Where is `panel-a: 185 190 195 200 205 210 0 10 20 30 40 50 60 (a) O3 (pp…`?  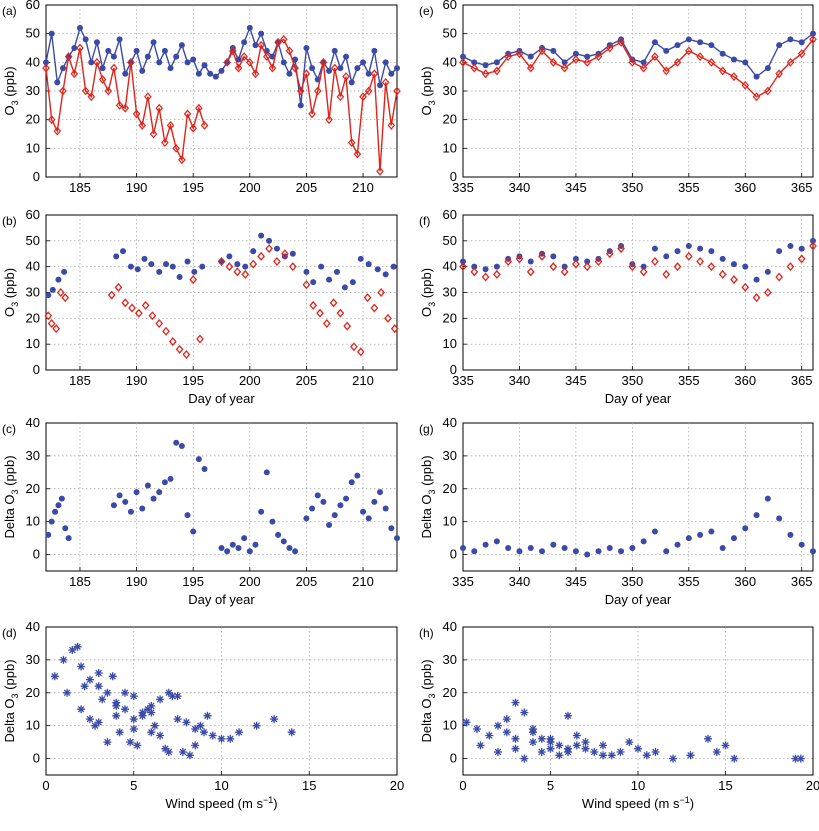 panel-a: 185 190 195 200 205 210 0 10 20 30 40 50 60 (a) O3 (pp… is located at coordinates (201, 97).